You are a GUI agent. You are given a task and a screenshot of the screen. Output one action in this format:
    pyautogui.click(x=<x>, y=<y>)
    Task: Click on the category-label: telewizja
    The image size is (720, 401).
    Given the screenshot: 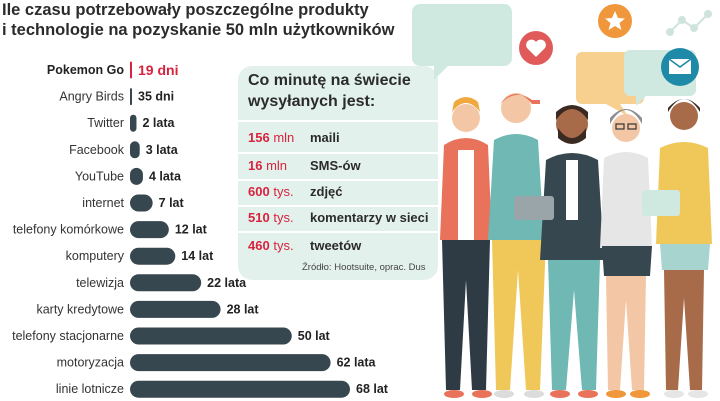 What is the action you would take?
    pyautogui.click(x=100, y=283)
    